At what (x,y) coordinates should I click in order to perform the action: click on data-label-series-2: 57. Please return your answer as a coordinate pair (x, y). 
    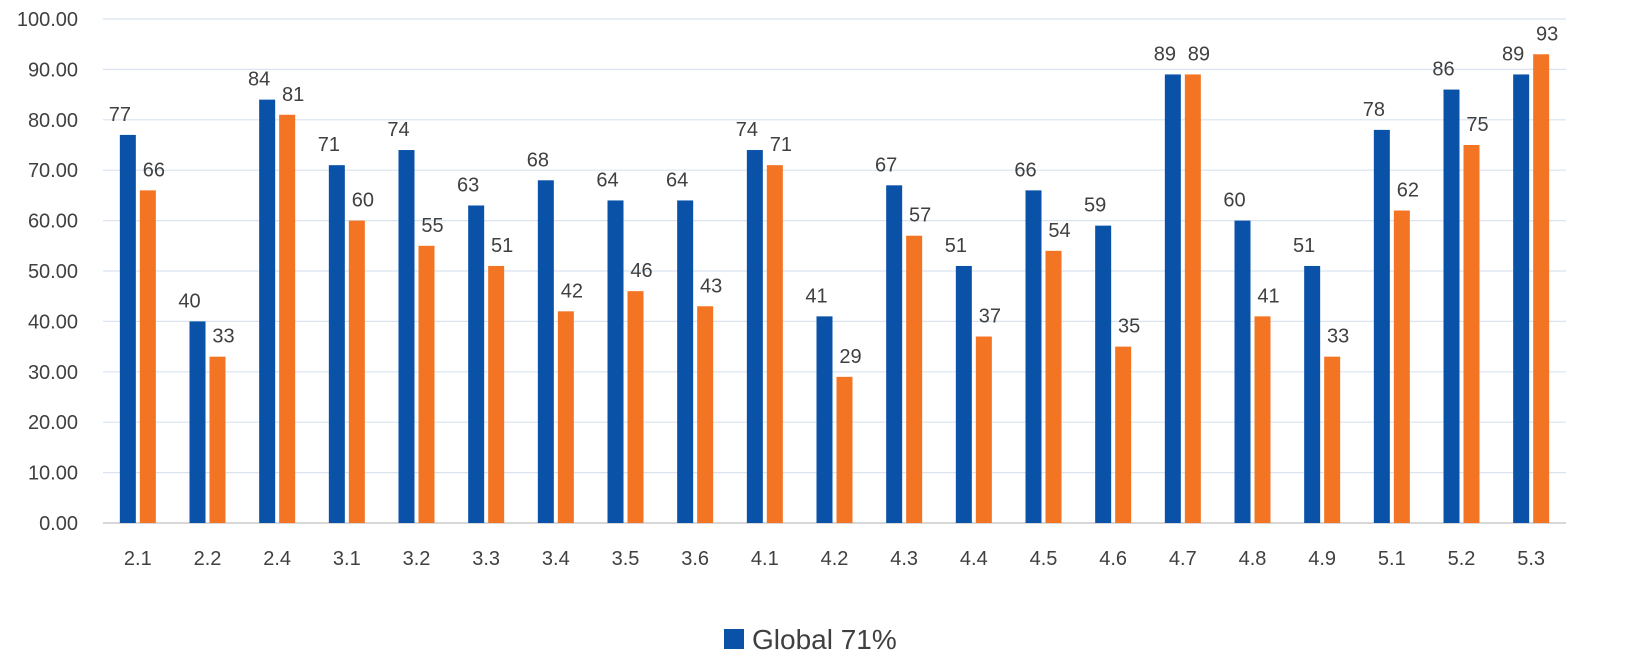
    Looking at the image, I should click on (920, 216).